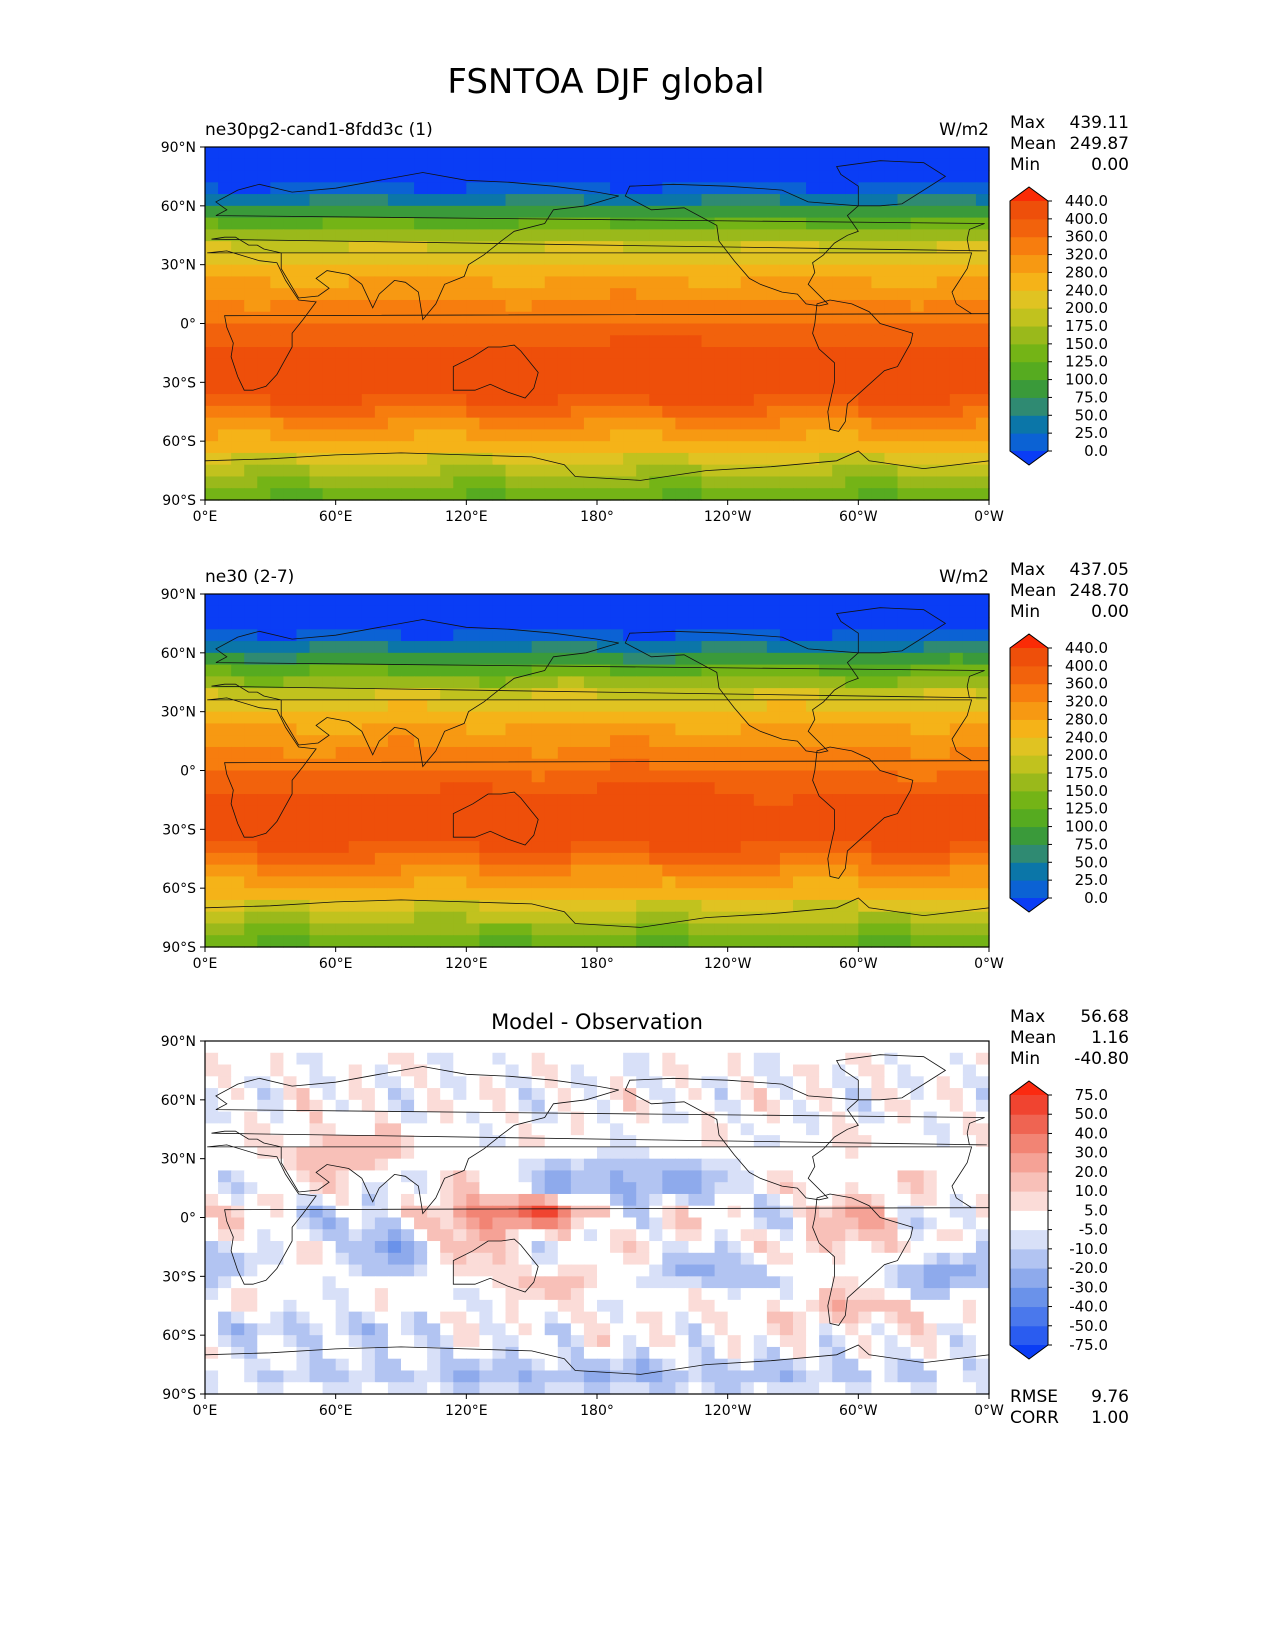 This screenshot has width=1275, height=1650. Describe the element at coordinates (179, 889) in the screenshot. I see `y-tick-label: 60°S` at that location.